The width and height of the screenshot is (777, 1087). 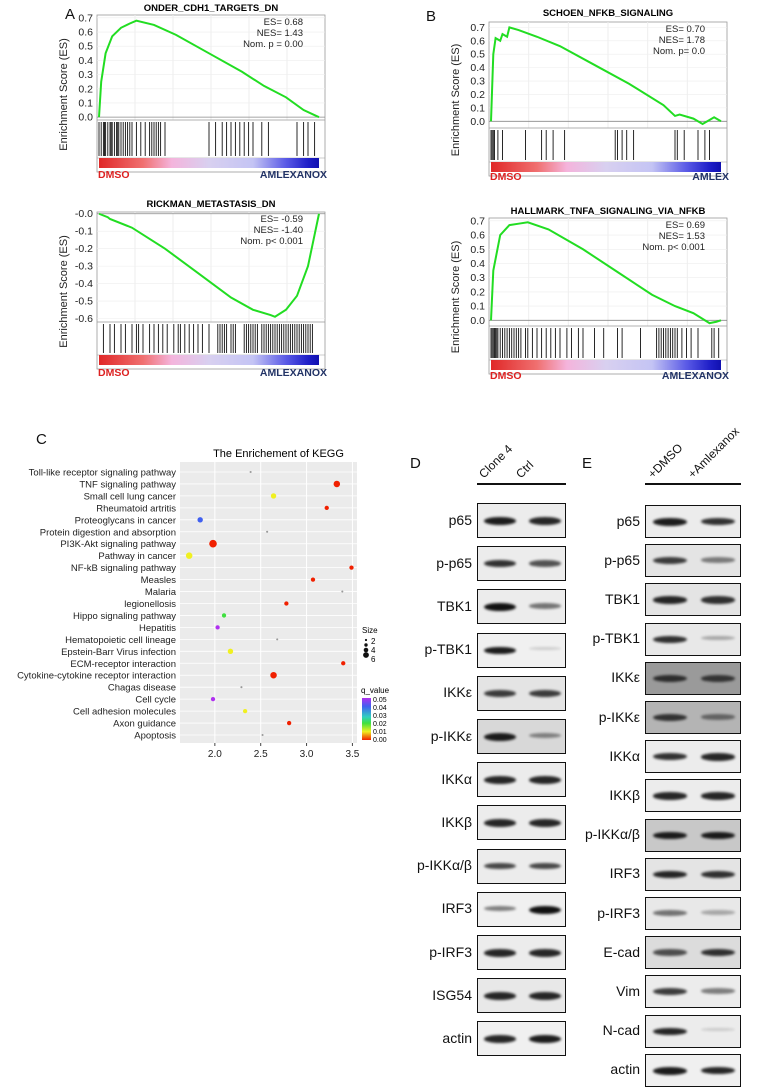 I want to click on panel-label-b: B, so click(x=431, y=16).